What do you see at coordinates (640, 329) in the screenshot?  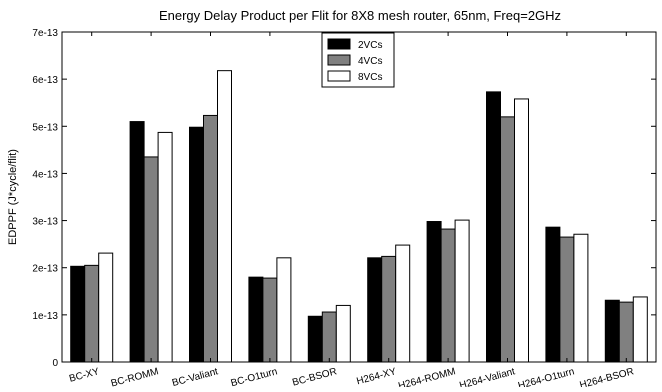 I see `bar-8vcs-h264-bsor` at bounding box center [640, 329].